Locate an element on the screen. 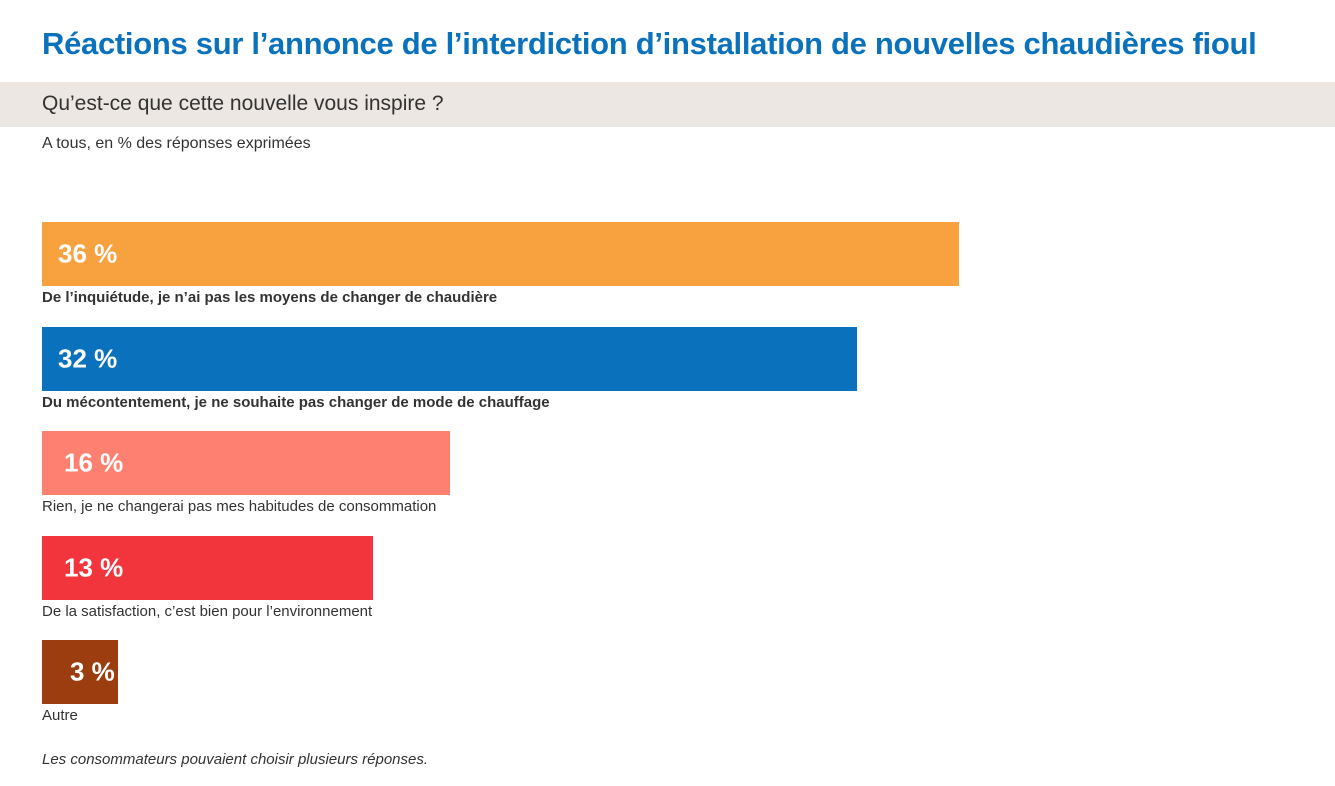  question-band is located at coordinates (667, 104).